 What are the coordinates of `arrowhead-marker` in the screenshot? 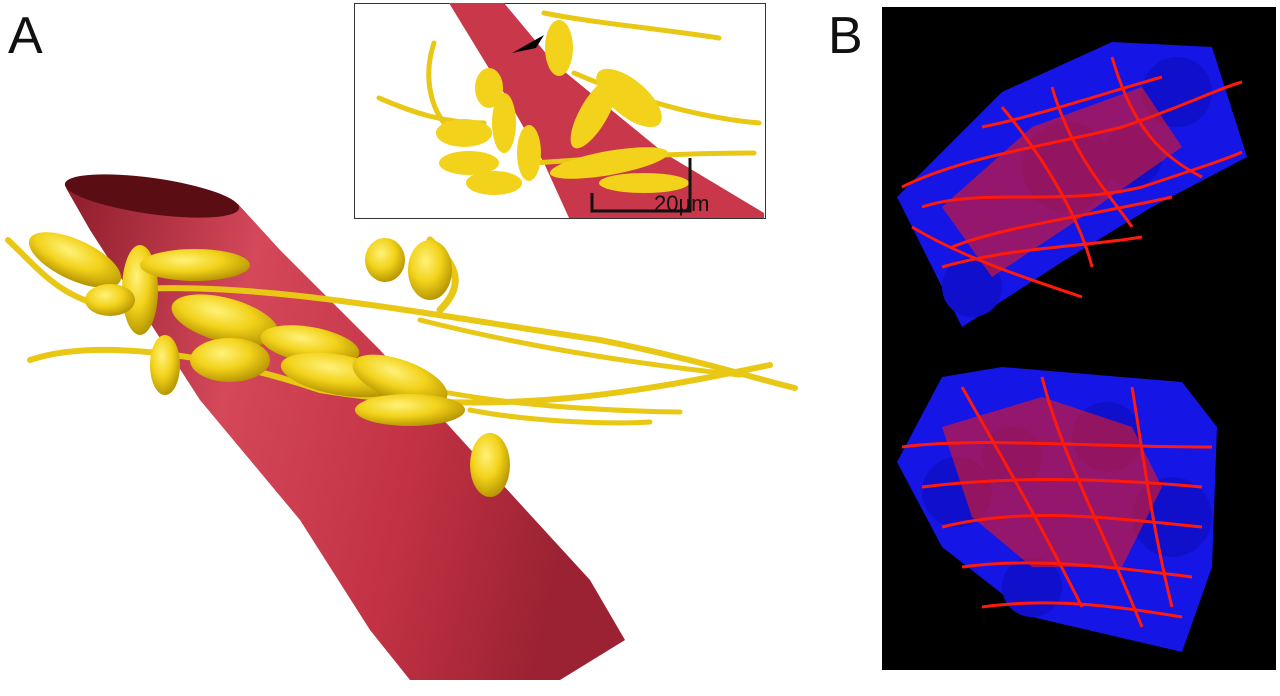 It's located at (528, 44).